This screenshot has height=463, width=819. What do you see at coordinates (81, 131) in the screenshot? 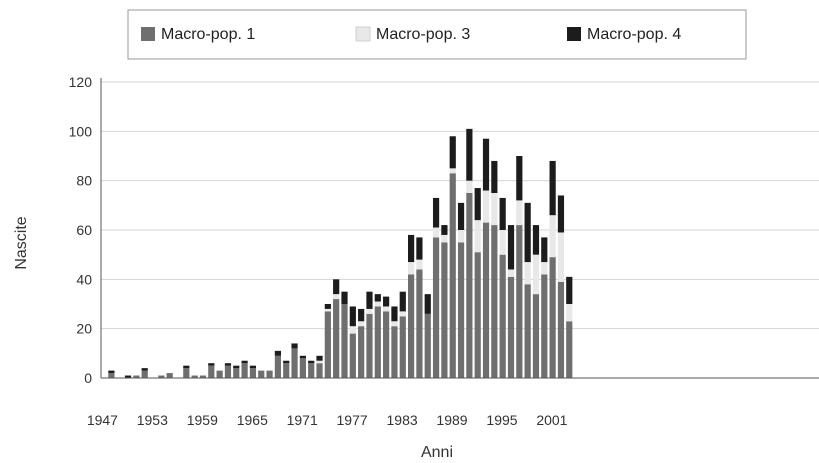
I see `y-tick-label: 100` at bounding box center [81, 131].